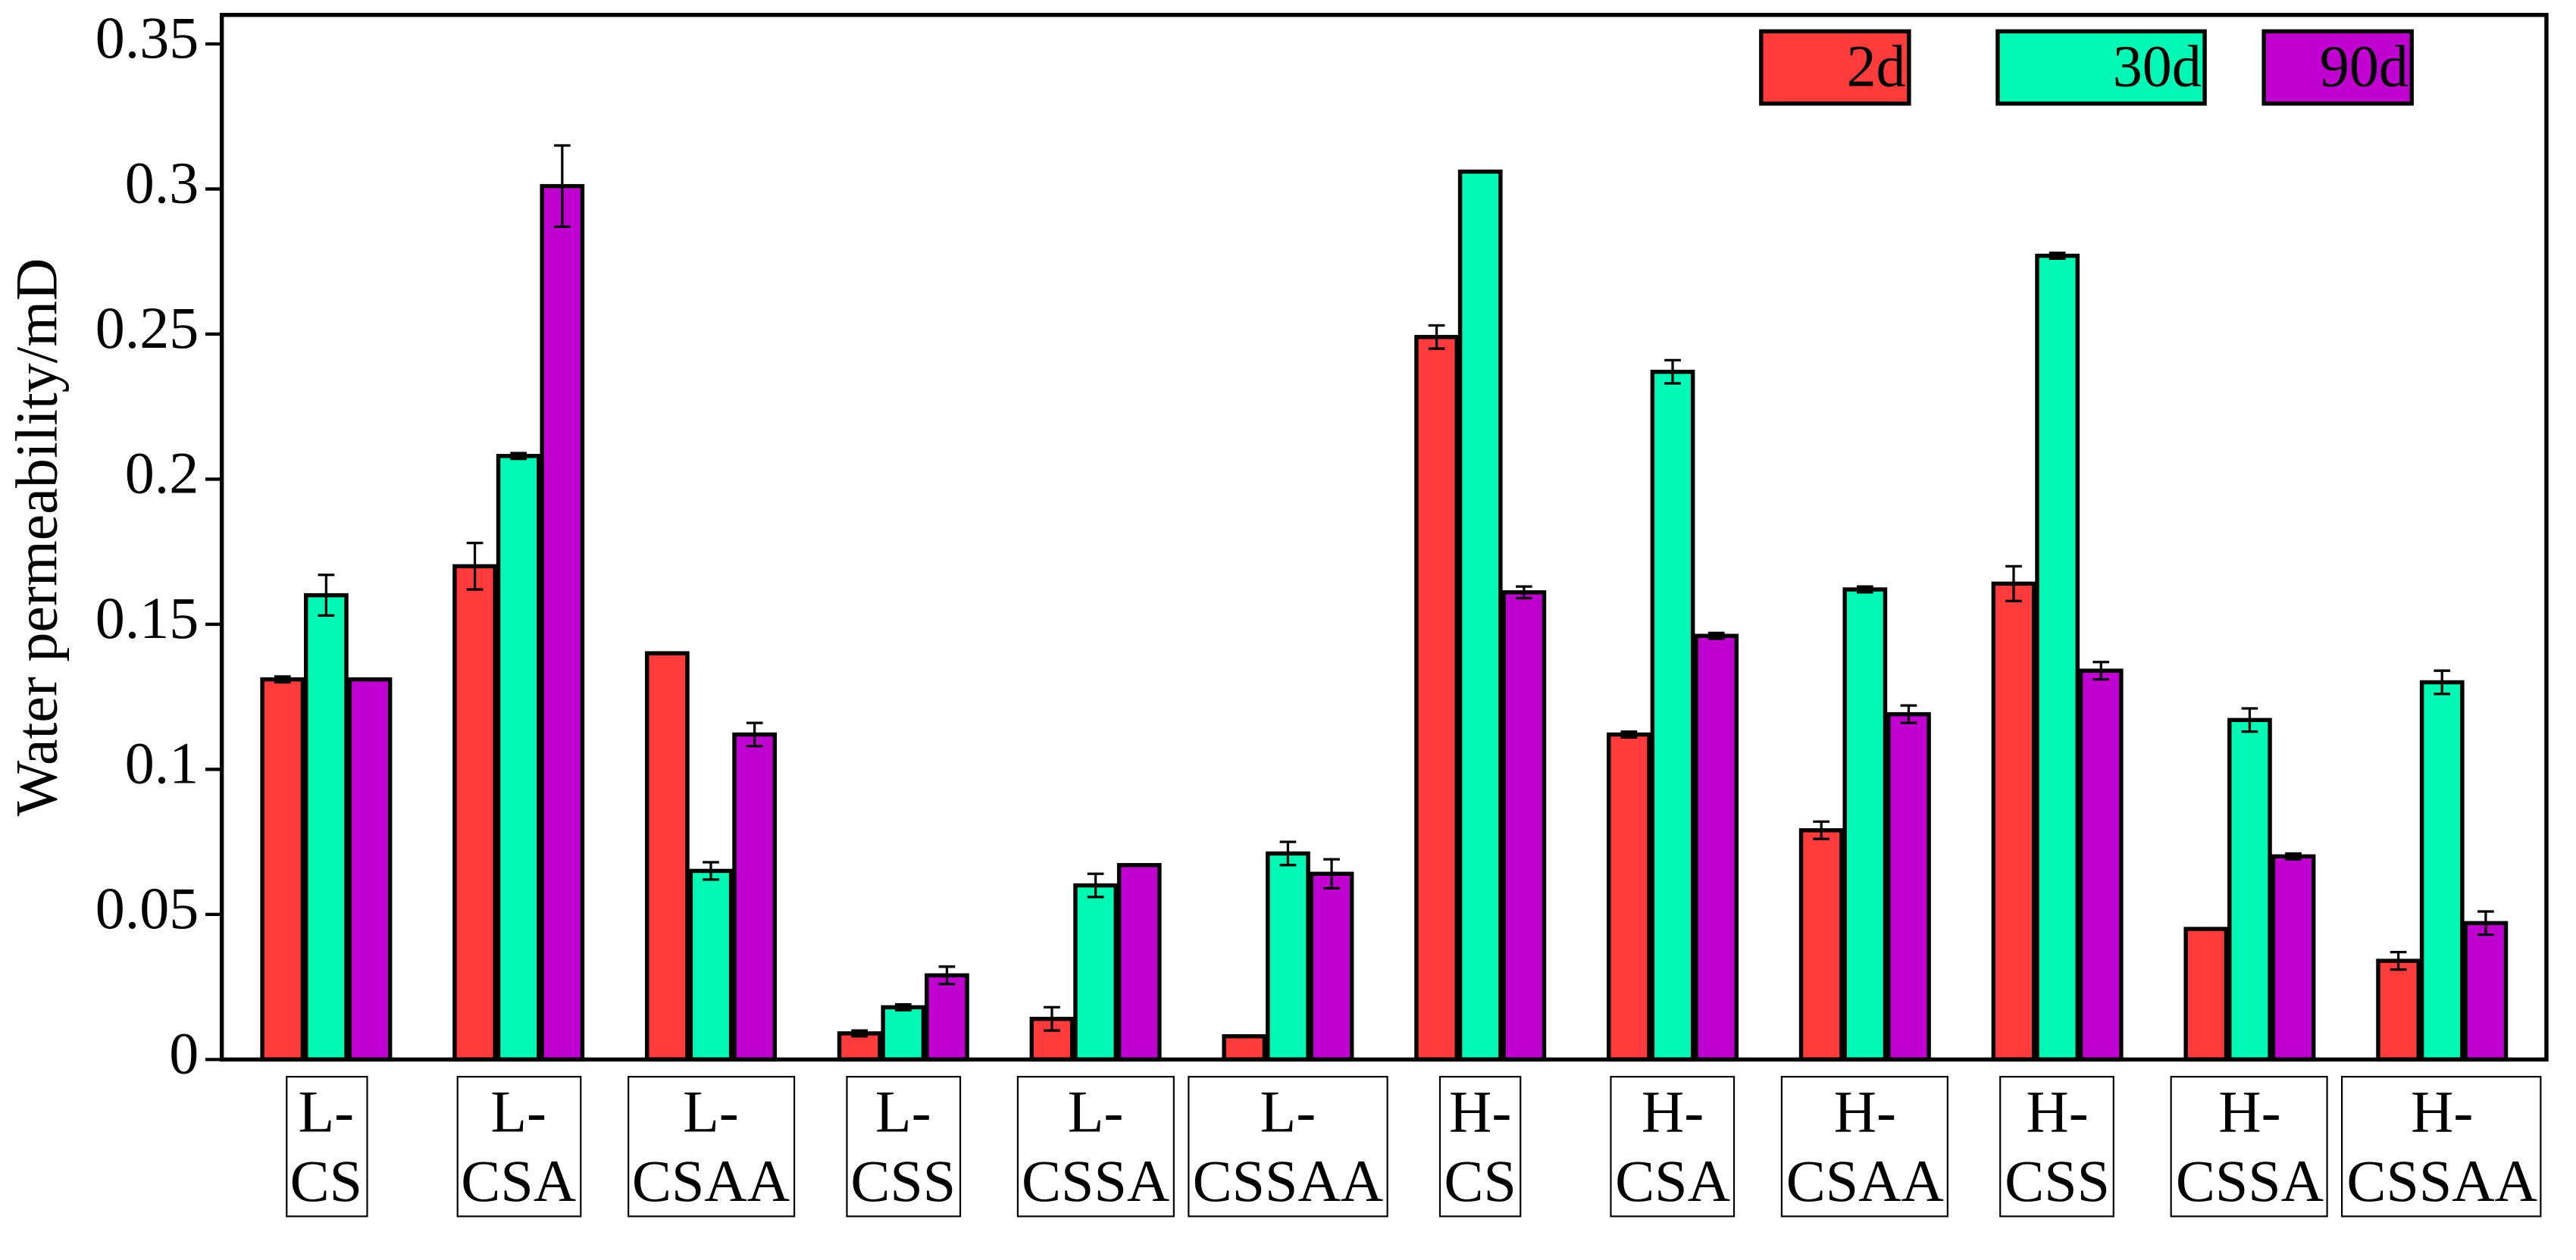 This screenshot has width=2576, height=1260. What do you see at coordinates (162, 472) in the screenshot?
I see `y-tick-label: 0.2` at bounding box center [162, 472].